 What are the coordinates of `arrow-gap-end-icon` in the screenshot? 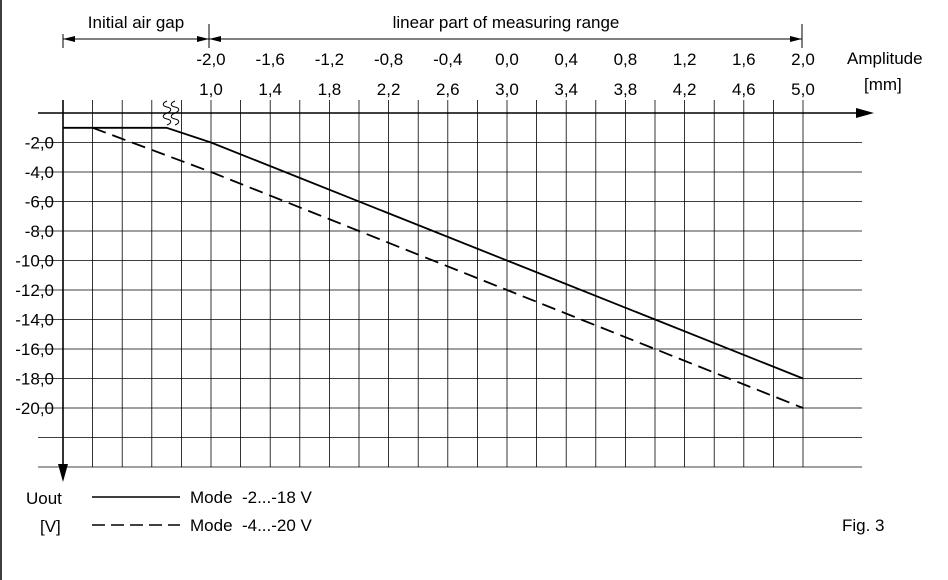 It's located at (203, 39).